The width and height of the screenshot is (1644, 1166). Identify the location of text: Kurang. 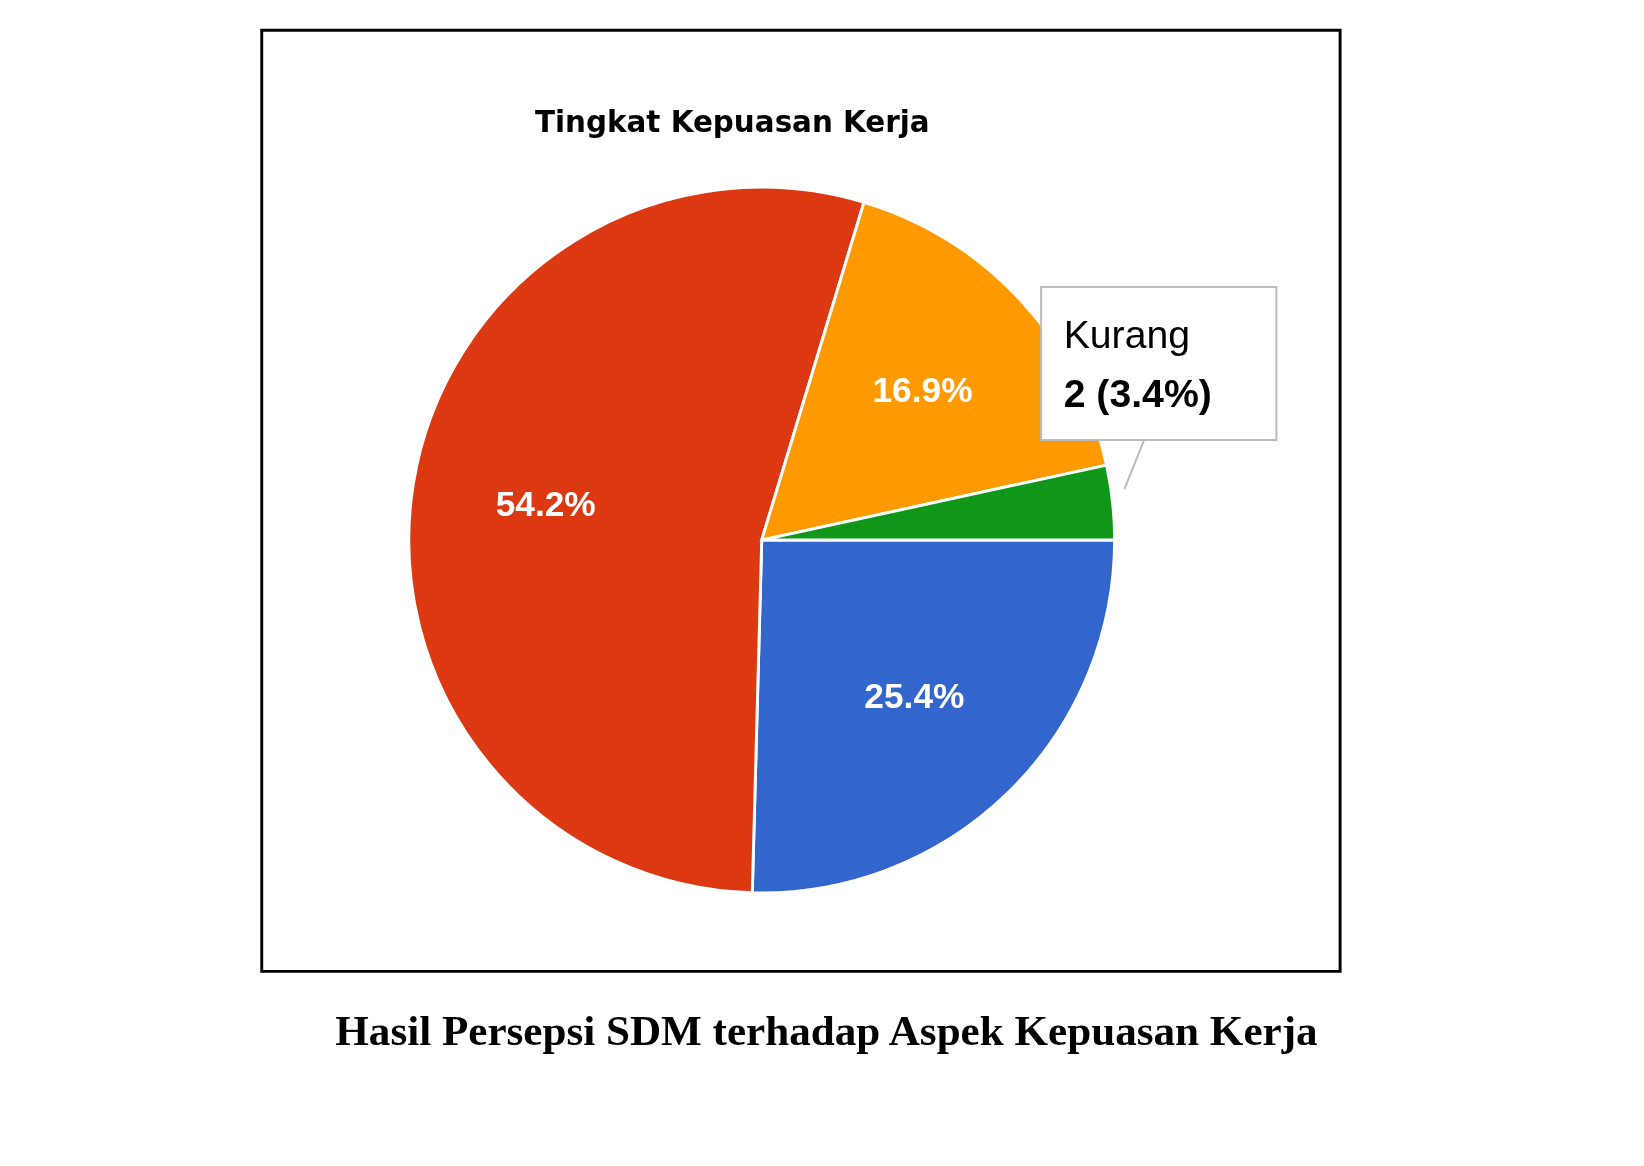
(1127, 334).